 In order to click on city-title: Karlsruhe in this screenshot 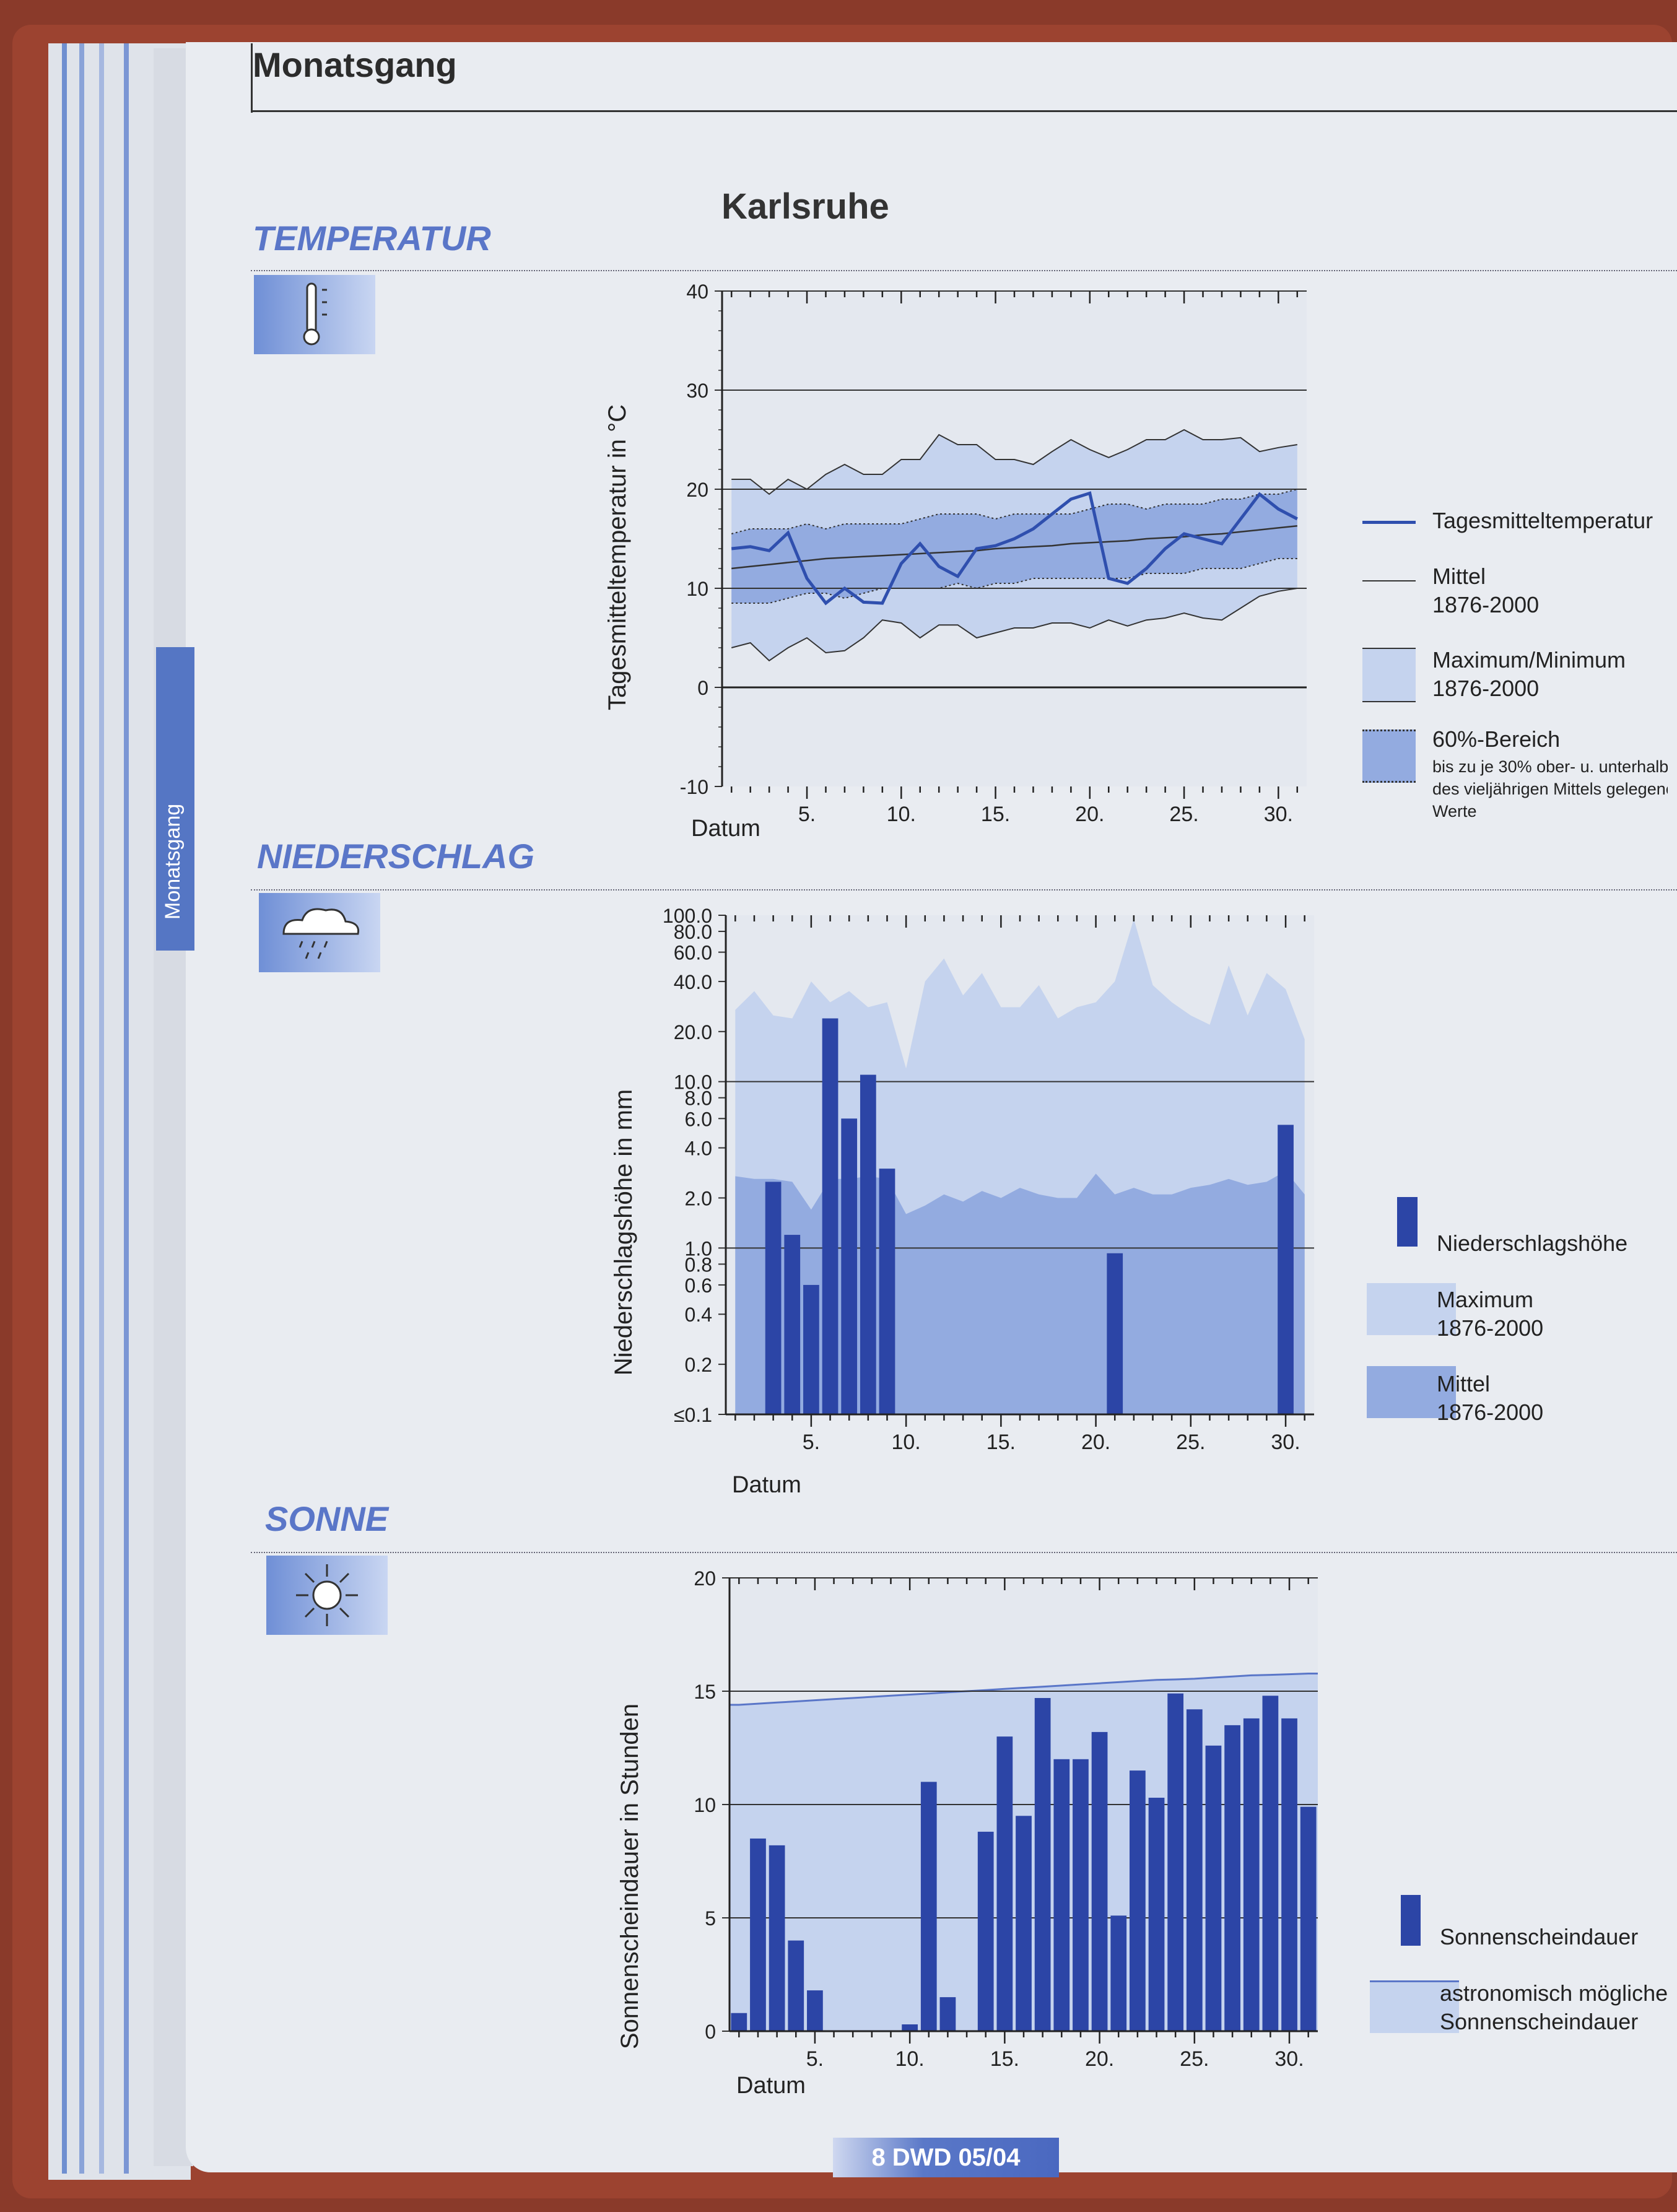, I will do `click(805, 206)`.